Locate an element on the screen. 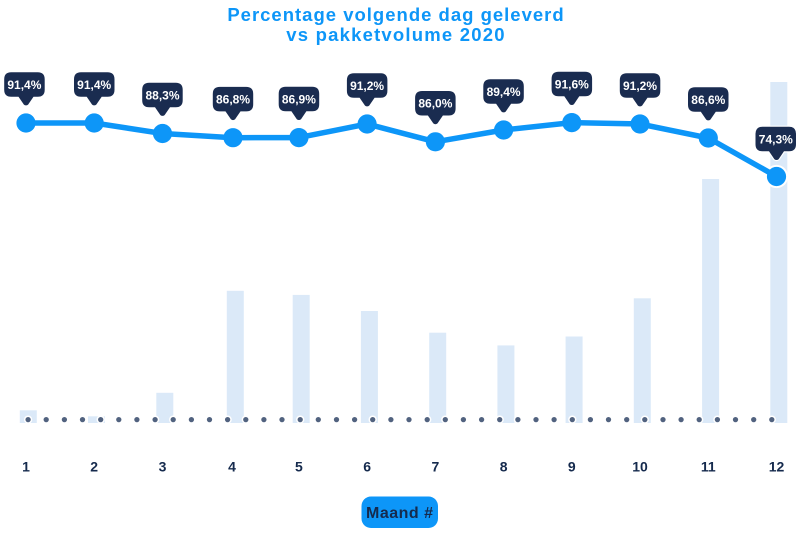 This screenshot has width=800, height=537. svg-text: 74,3% is located at coordinates (776, 140).